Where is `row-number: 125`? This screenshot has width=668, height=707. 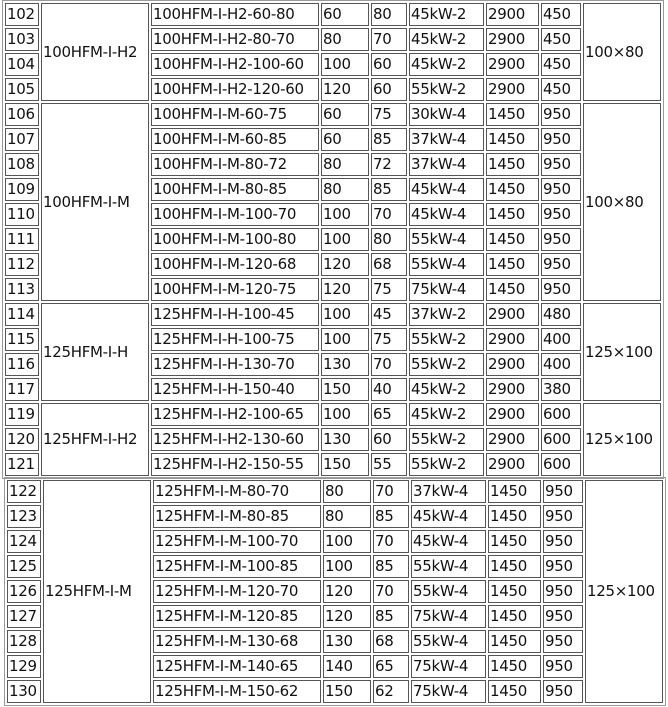
row-number: 125 is located at coordinates (24, 566).